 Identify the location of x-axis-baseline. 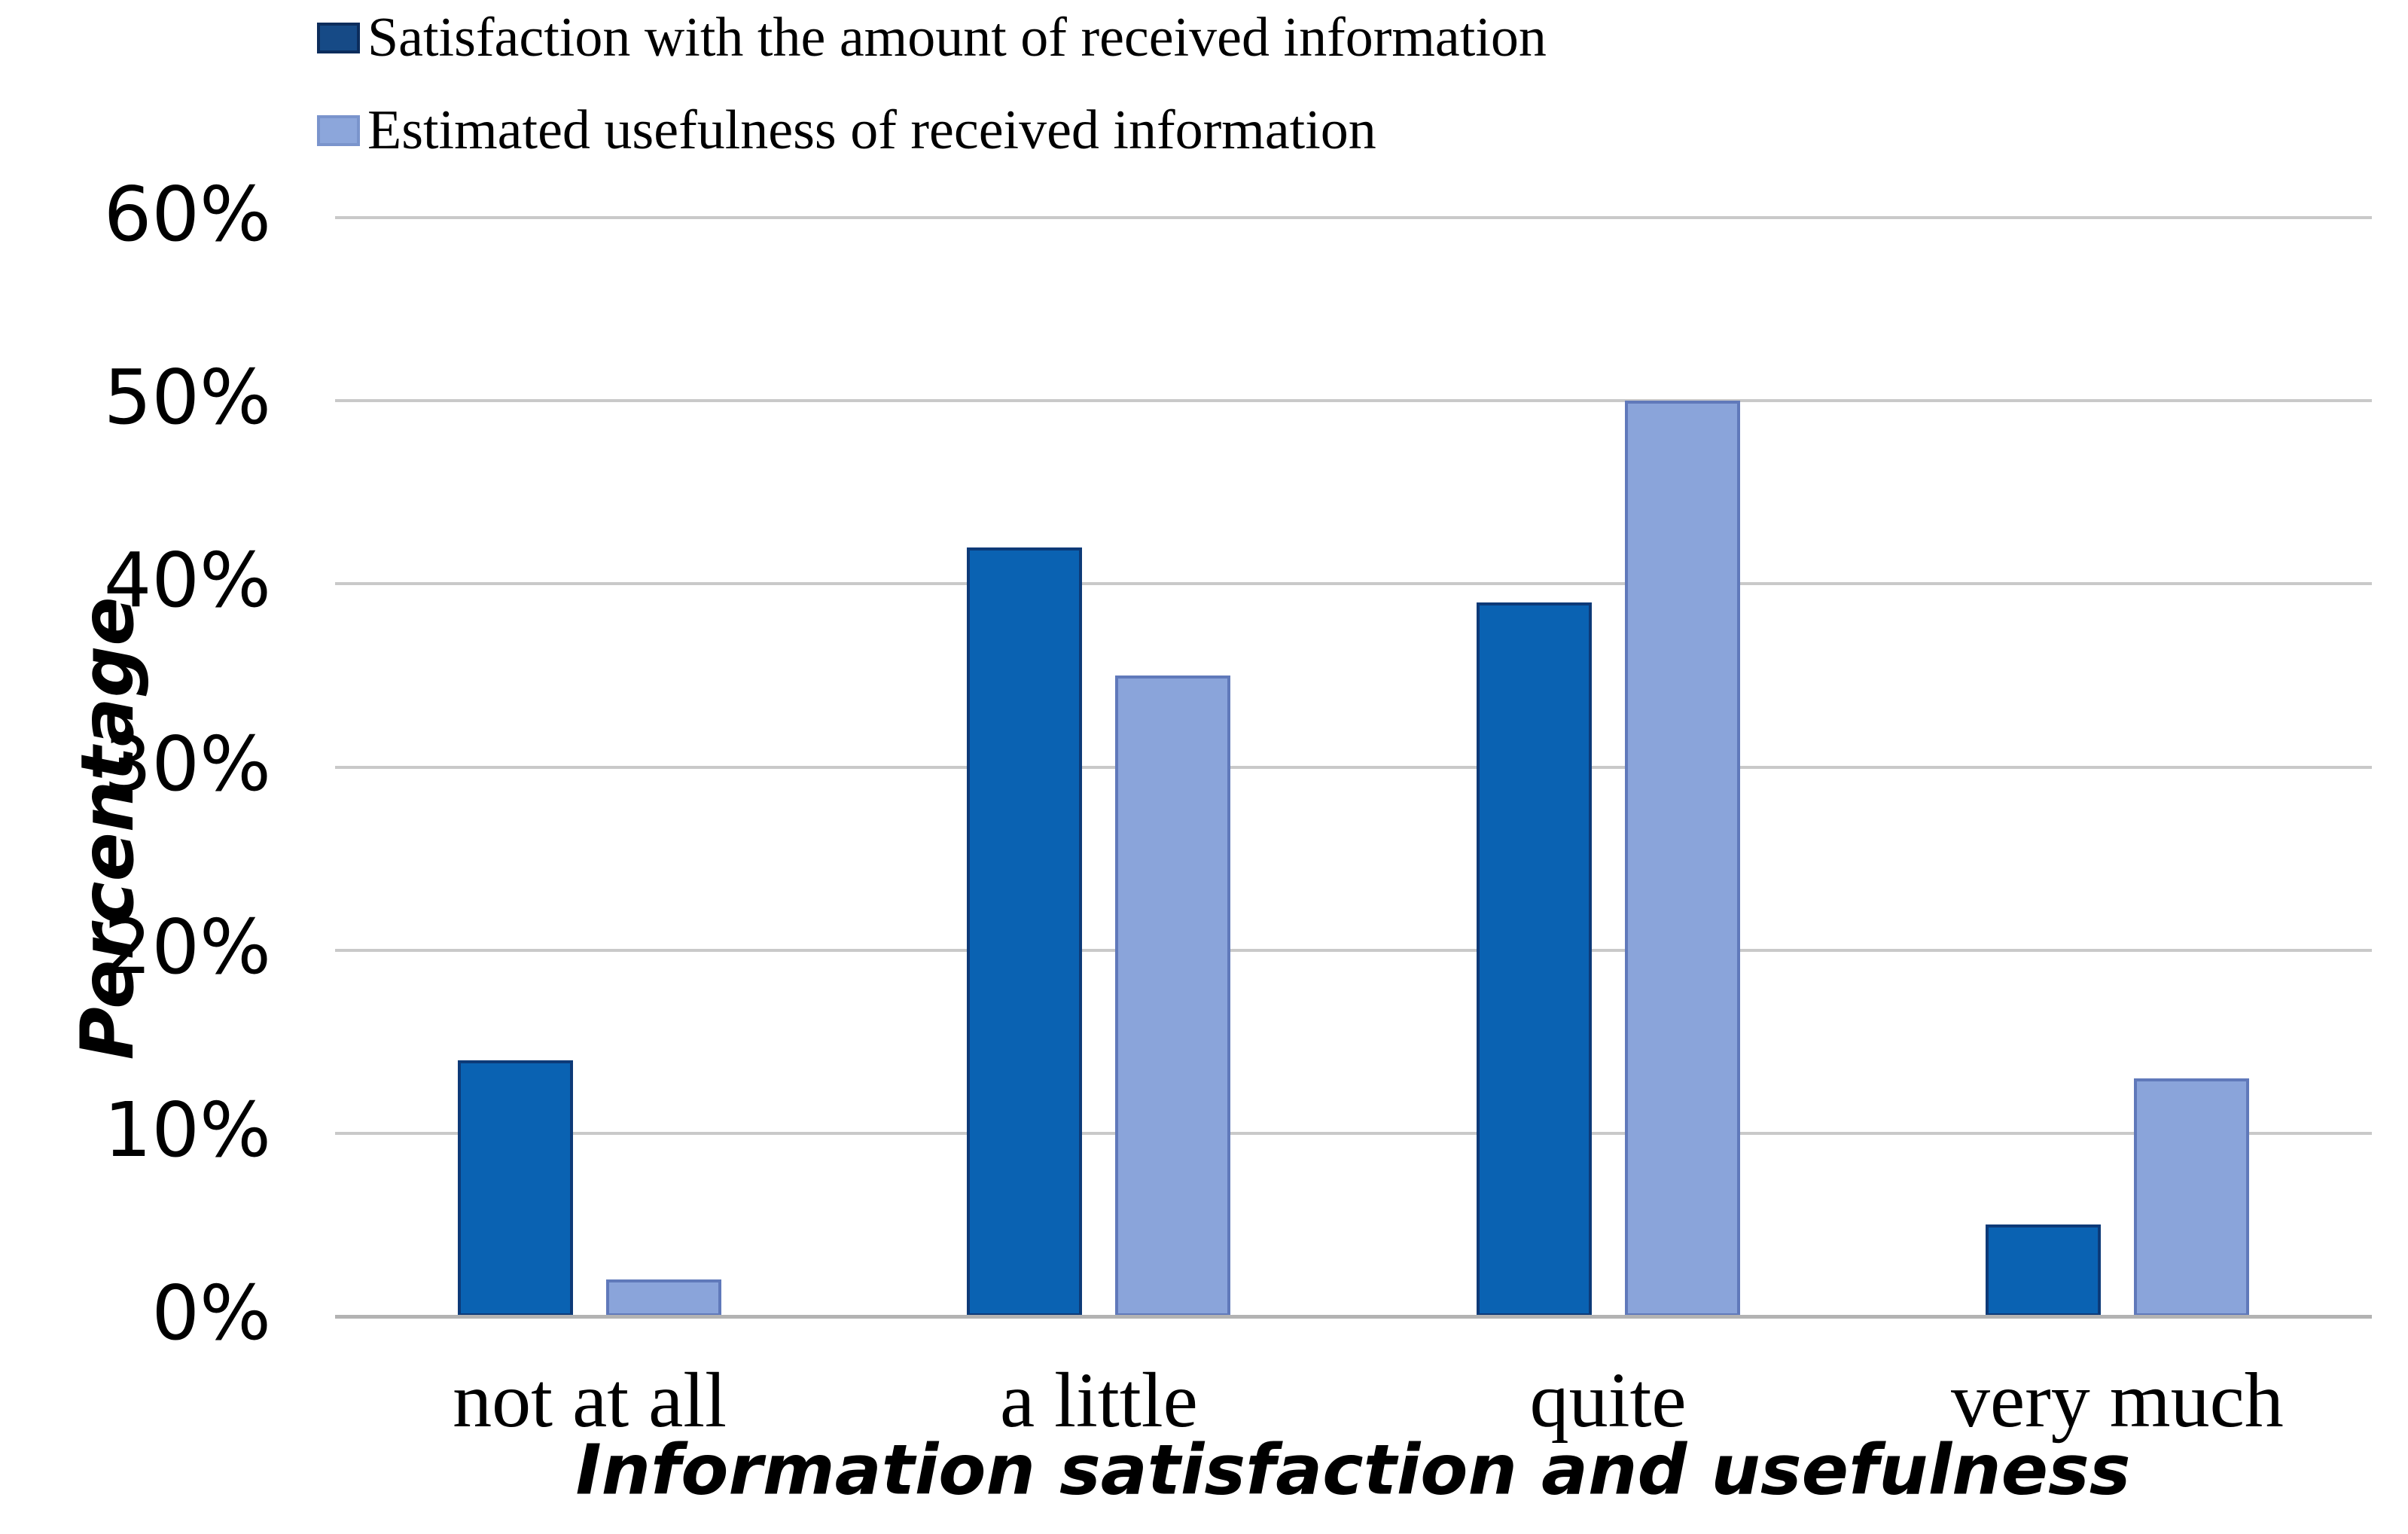
(1353, 1317).